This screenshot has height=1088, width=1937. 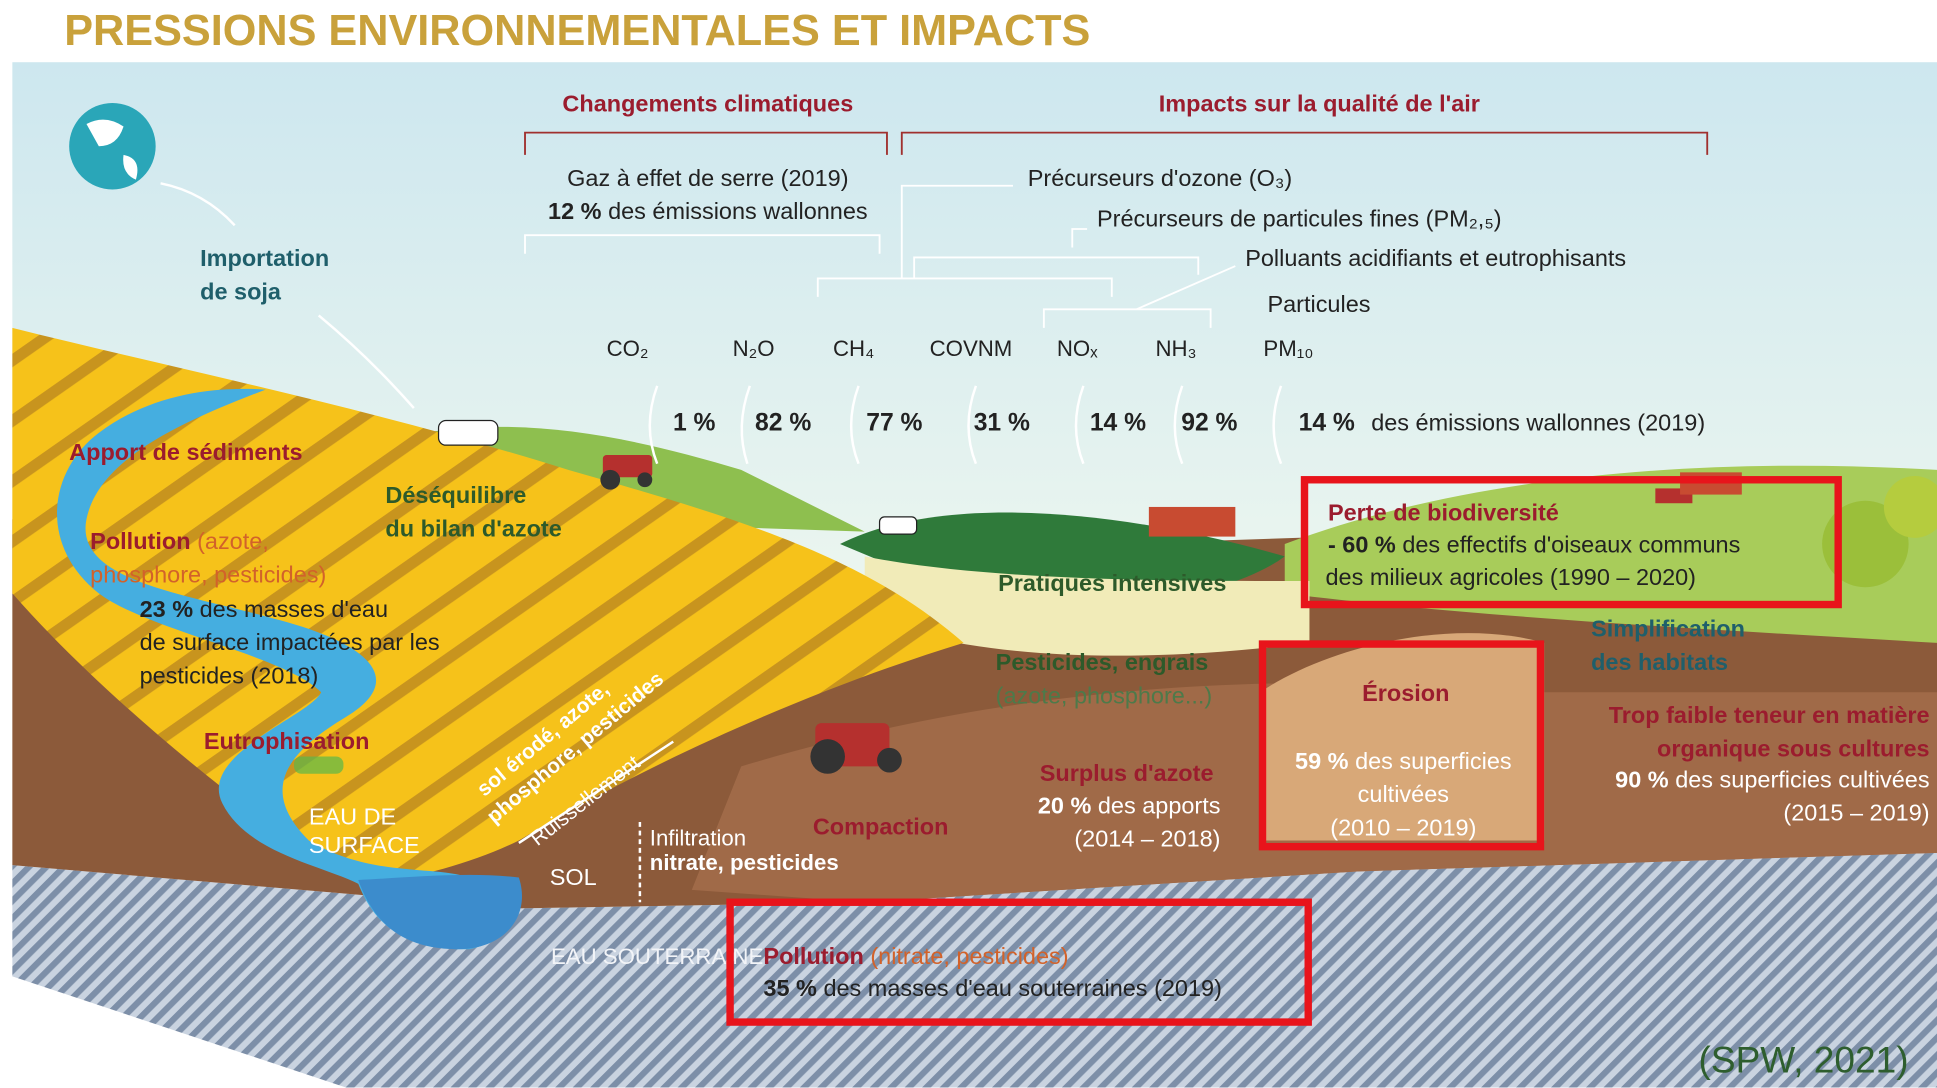 What do you see at coordinates (1022, 988) in the screenshot?
I see `label-text: des masses d'eau souterraines (2019)` at bounding box center [1022, 988].